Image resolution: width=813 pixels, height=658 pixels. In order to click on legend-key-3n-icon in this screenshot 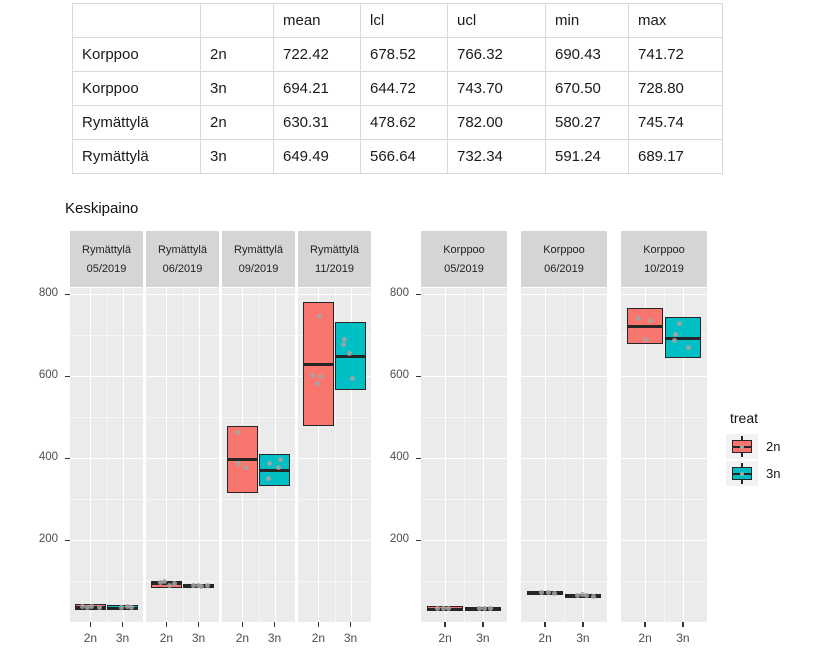, I will do `click(742, 473)`.